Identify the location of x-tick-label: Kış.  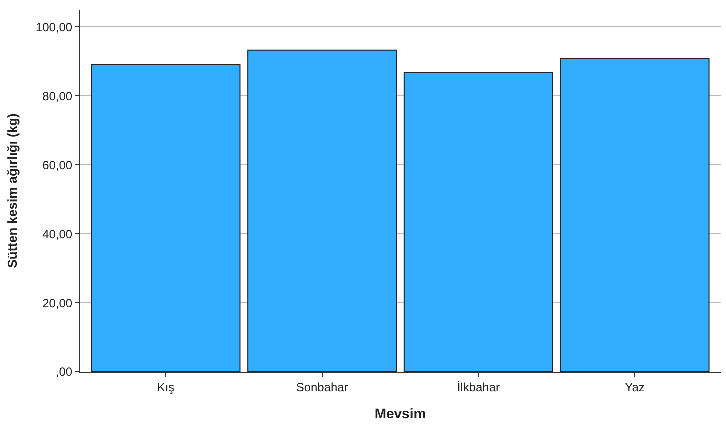
(166, 387).